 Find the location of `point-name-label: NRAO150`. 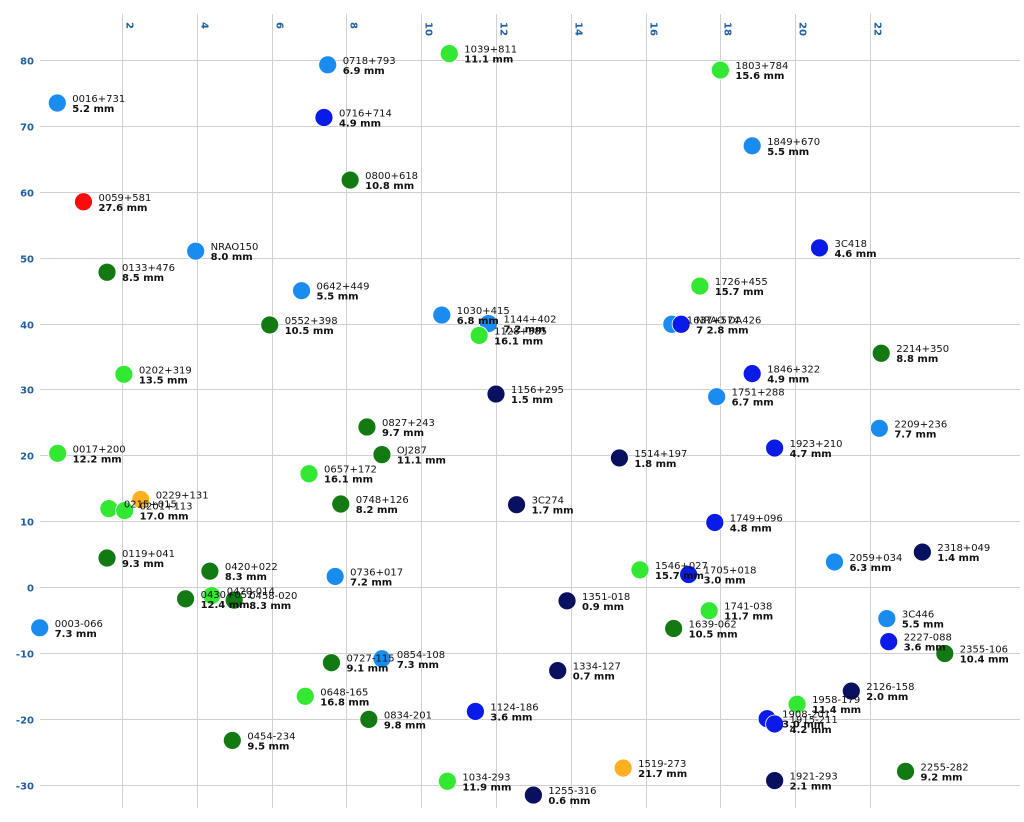

point-name-label: NRAO150 is located at coordinates (235, 247).